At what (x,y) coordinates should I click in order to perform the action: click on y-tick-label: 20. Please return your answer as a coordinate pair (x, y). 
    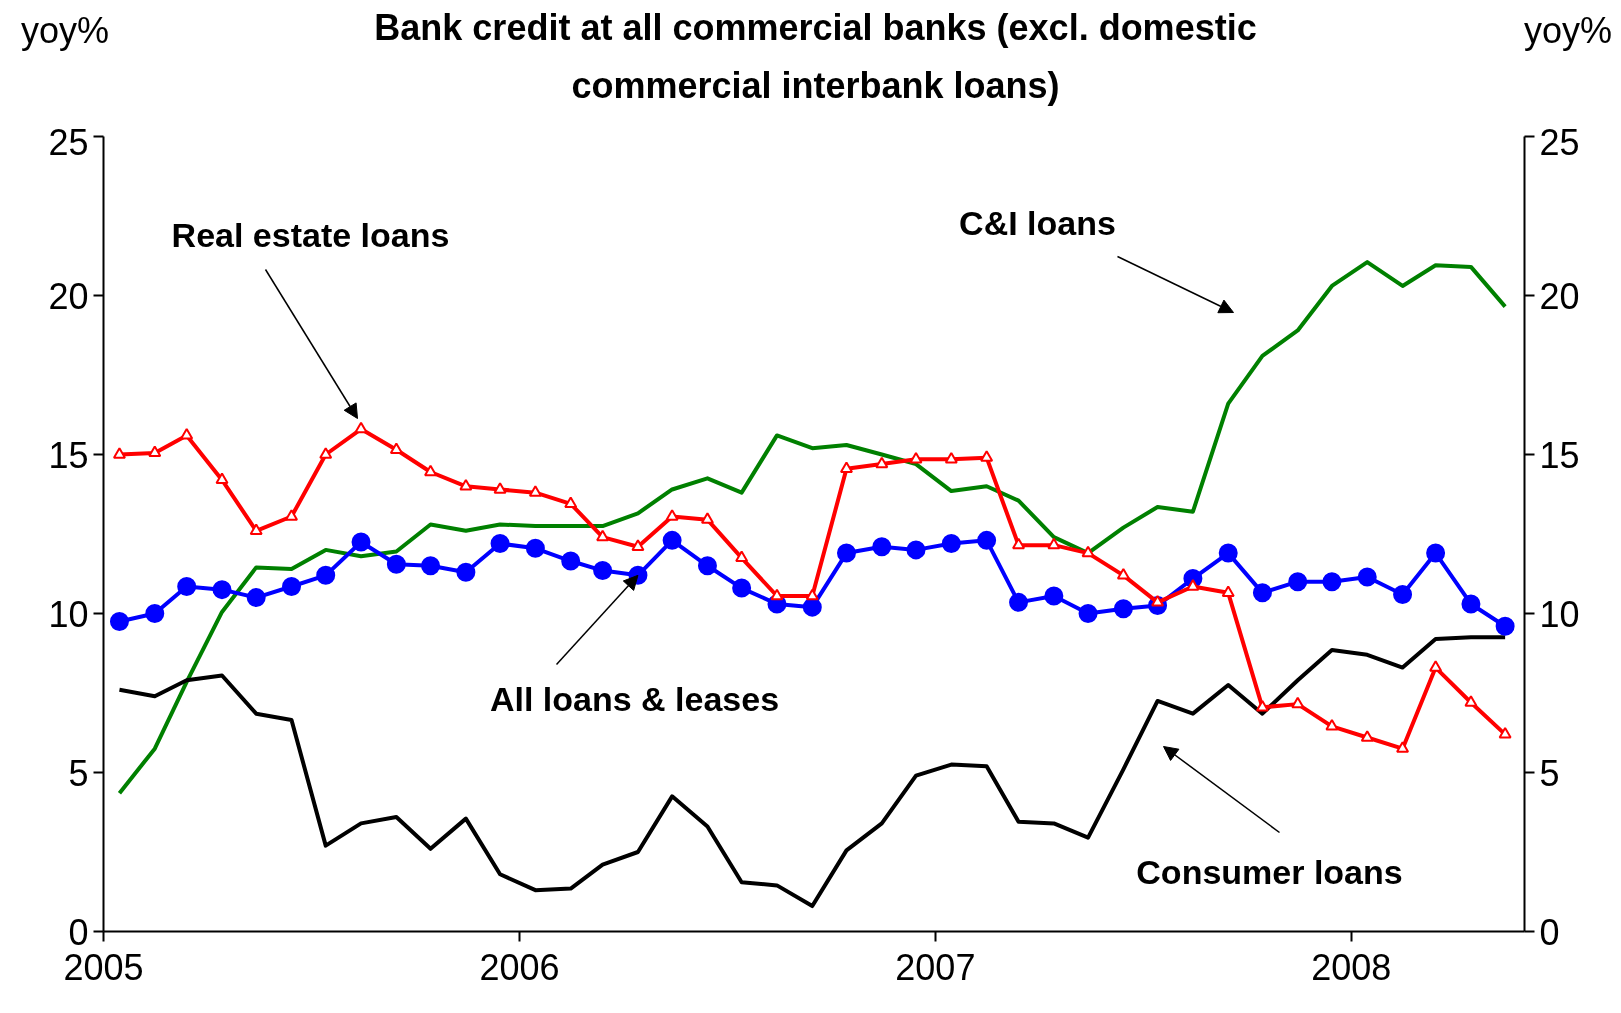
    Looking at the image, I should click on (68, 296).